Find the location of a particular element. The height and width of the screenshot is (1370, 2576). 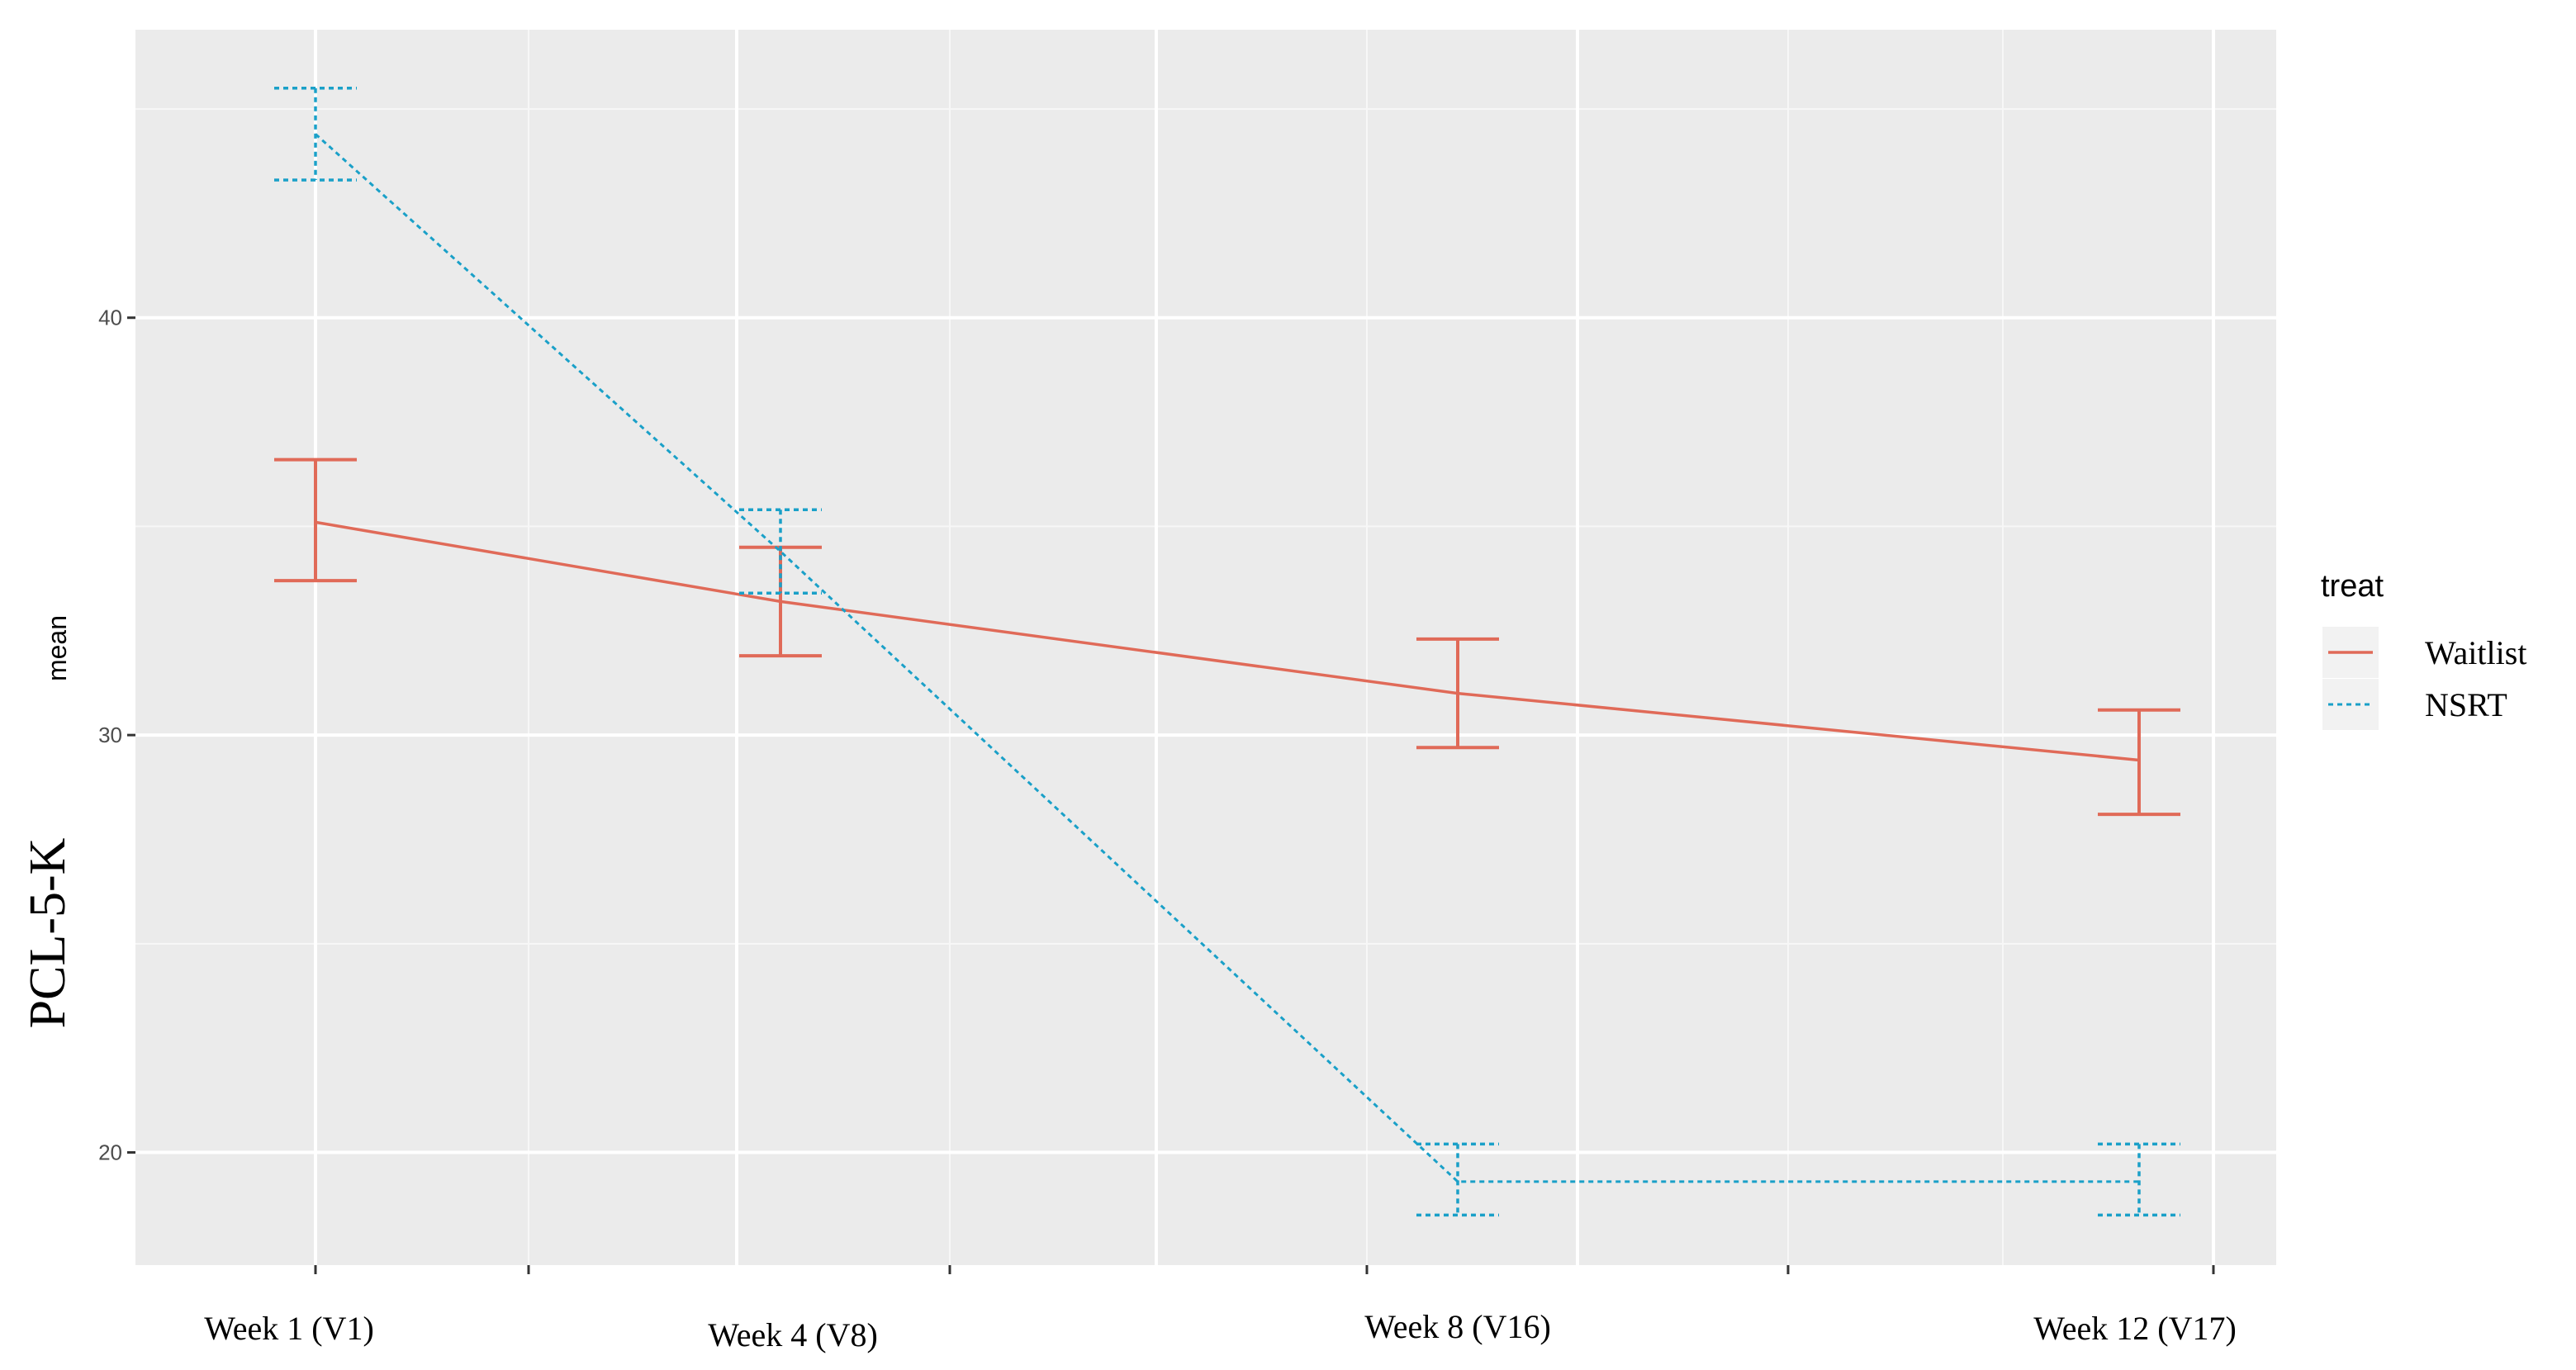

y-tick-label-2: 40 is located at coordinates (110, 318).